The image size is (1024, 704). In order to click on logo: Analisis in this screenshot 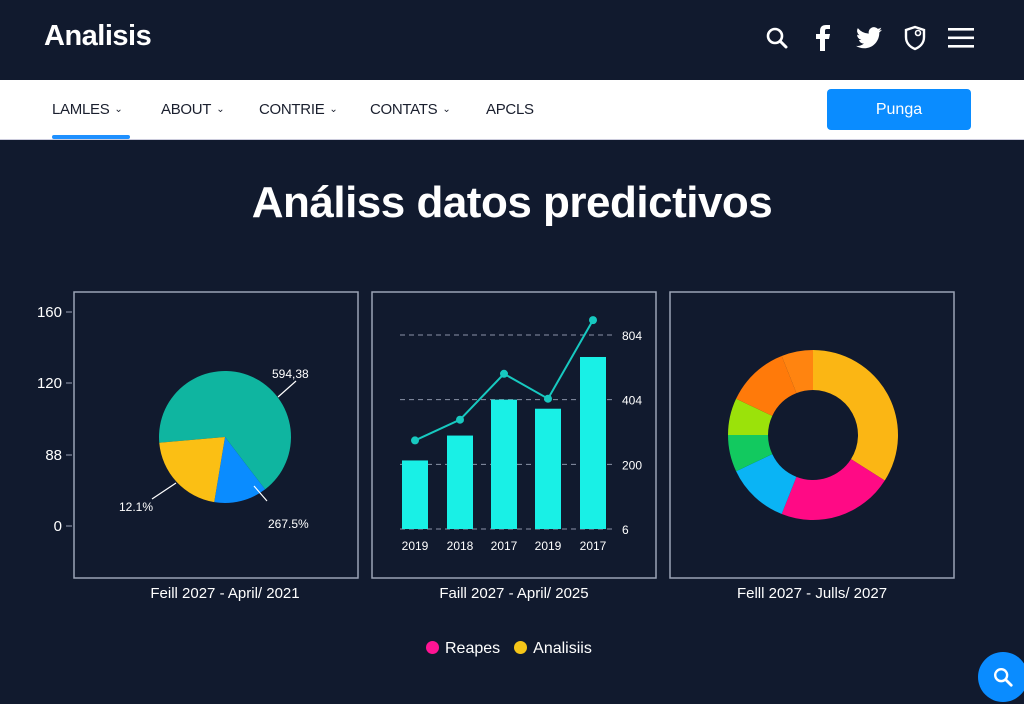, I will do `click(98, 36)`.